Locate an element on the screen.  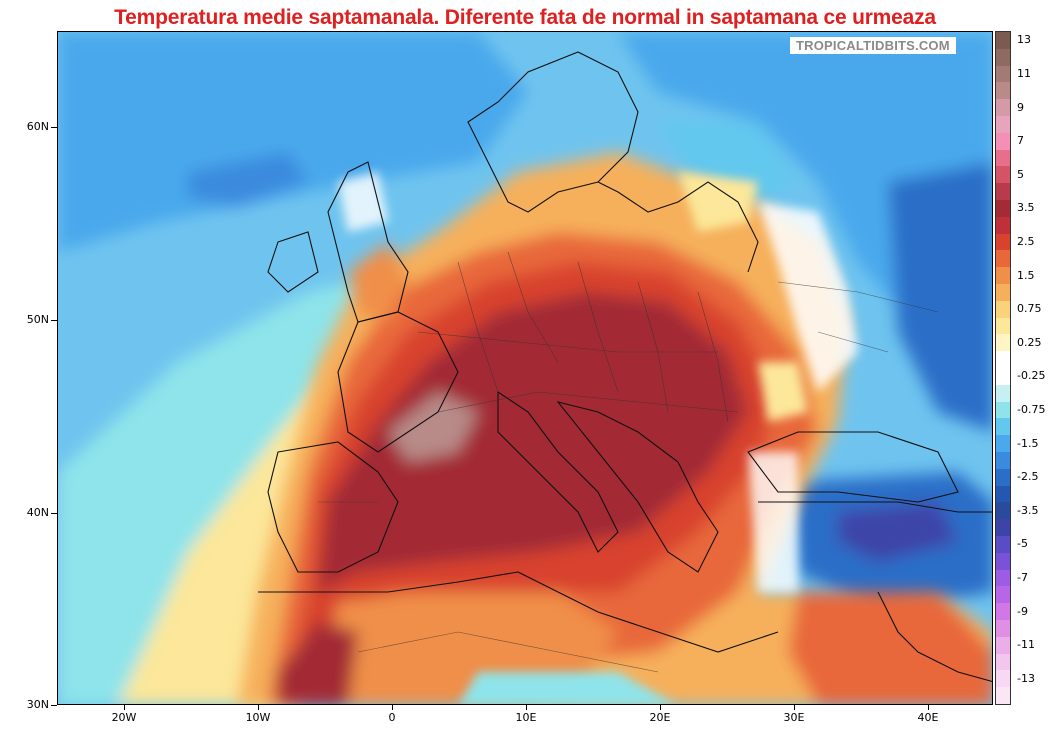
legend-label: -0.25 is located at coordinates (1031, 376).